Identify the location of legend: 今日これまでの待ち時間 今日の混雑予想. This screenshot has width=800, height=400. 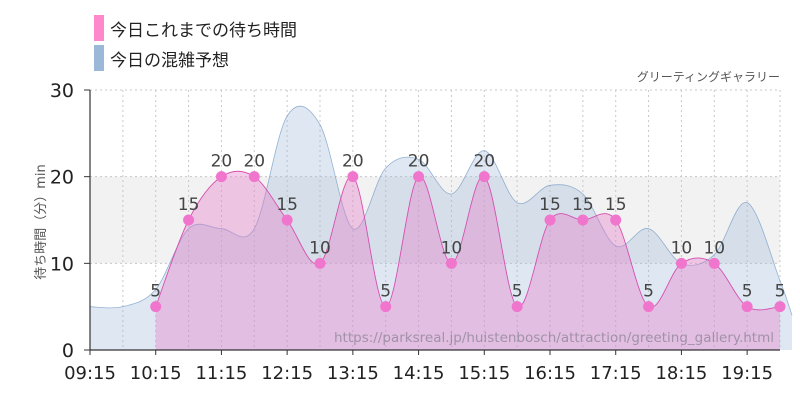
(195, 43).